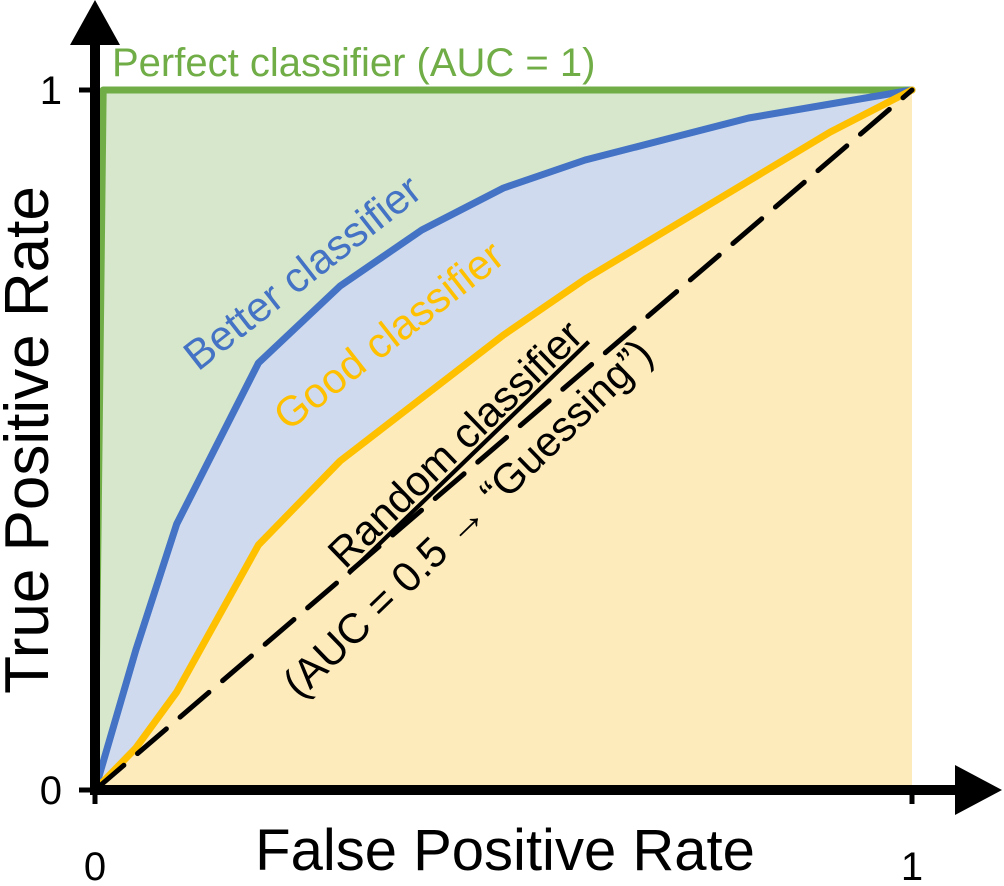 This screenshot has height=886, width=1004. Describe the element at coordinates (505, 850) in the screenshot. I see `x-axis-title: False Positive Rate` at that location.